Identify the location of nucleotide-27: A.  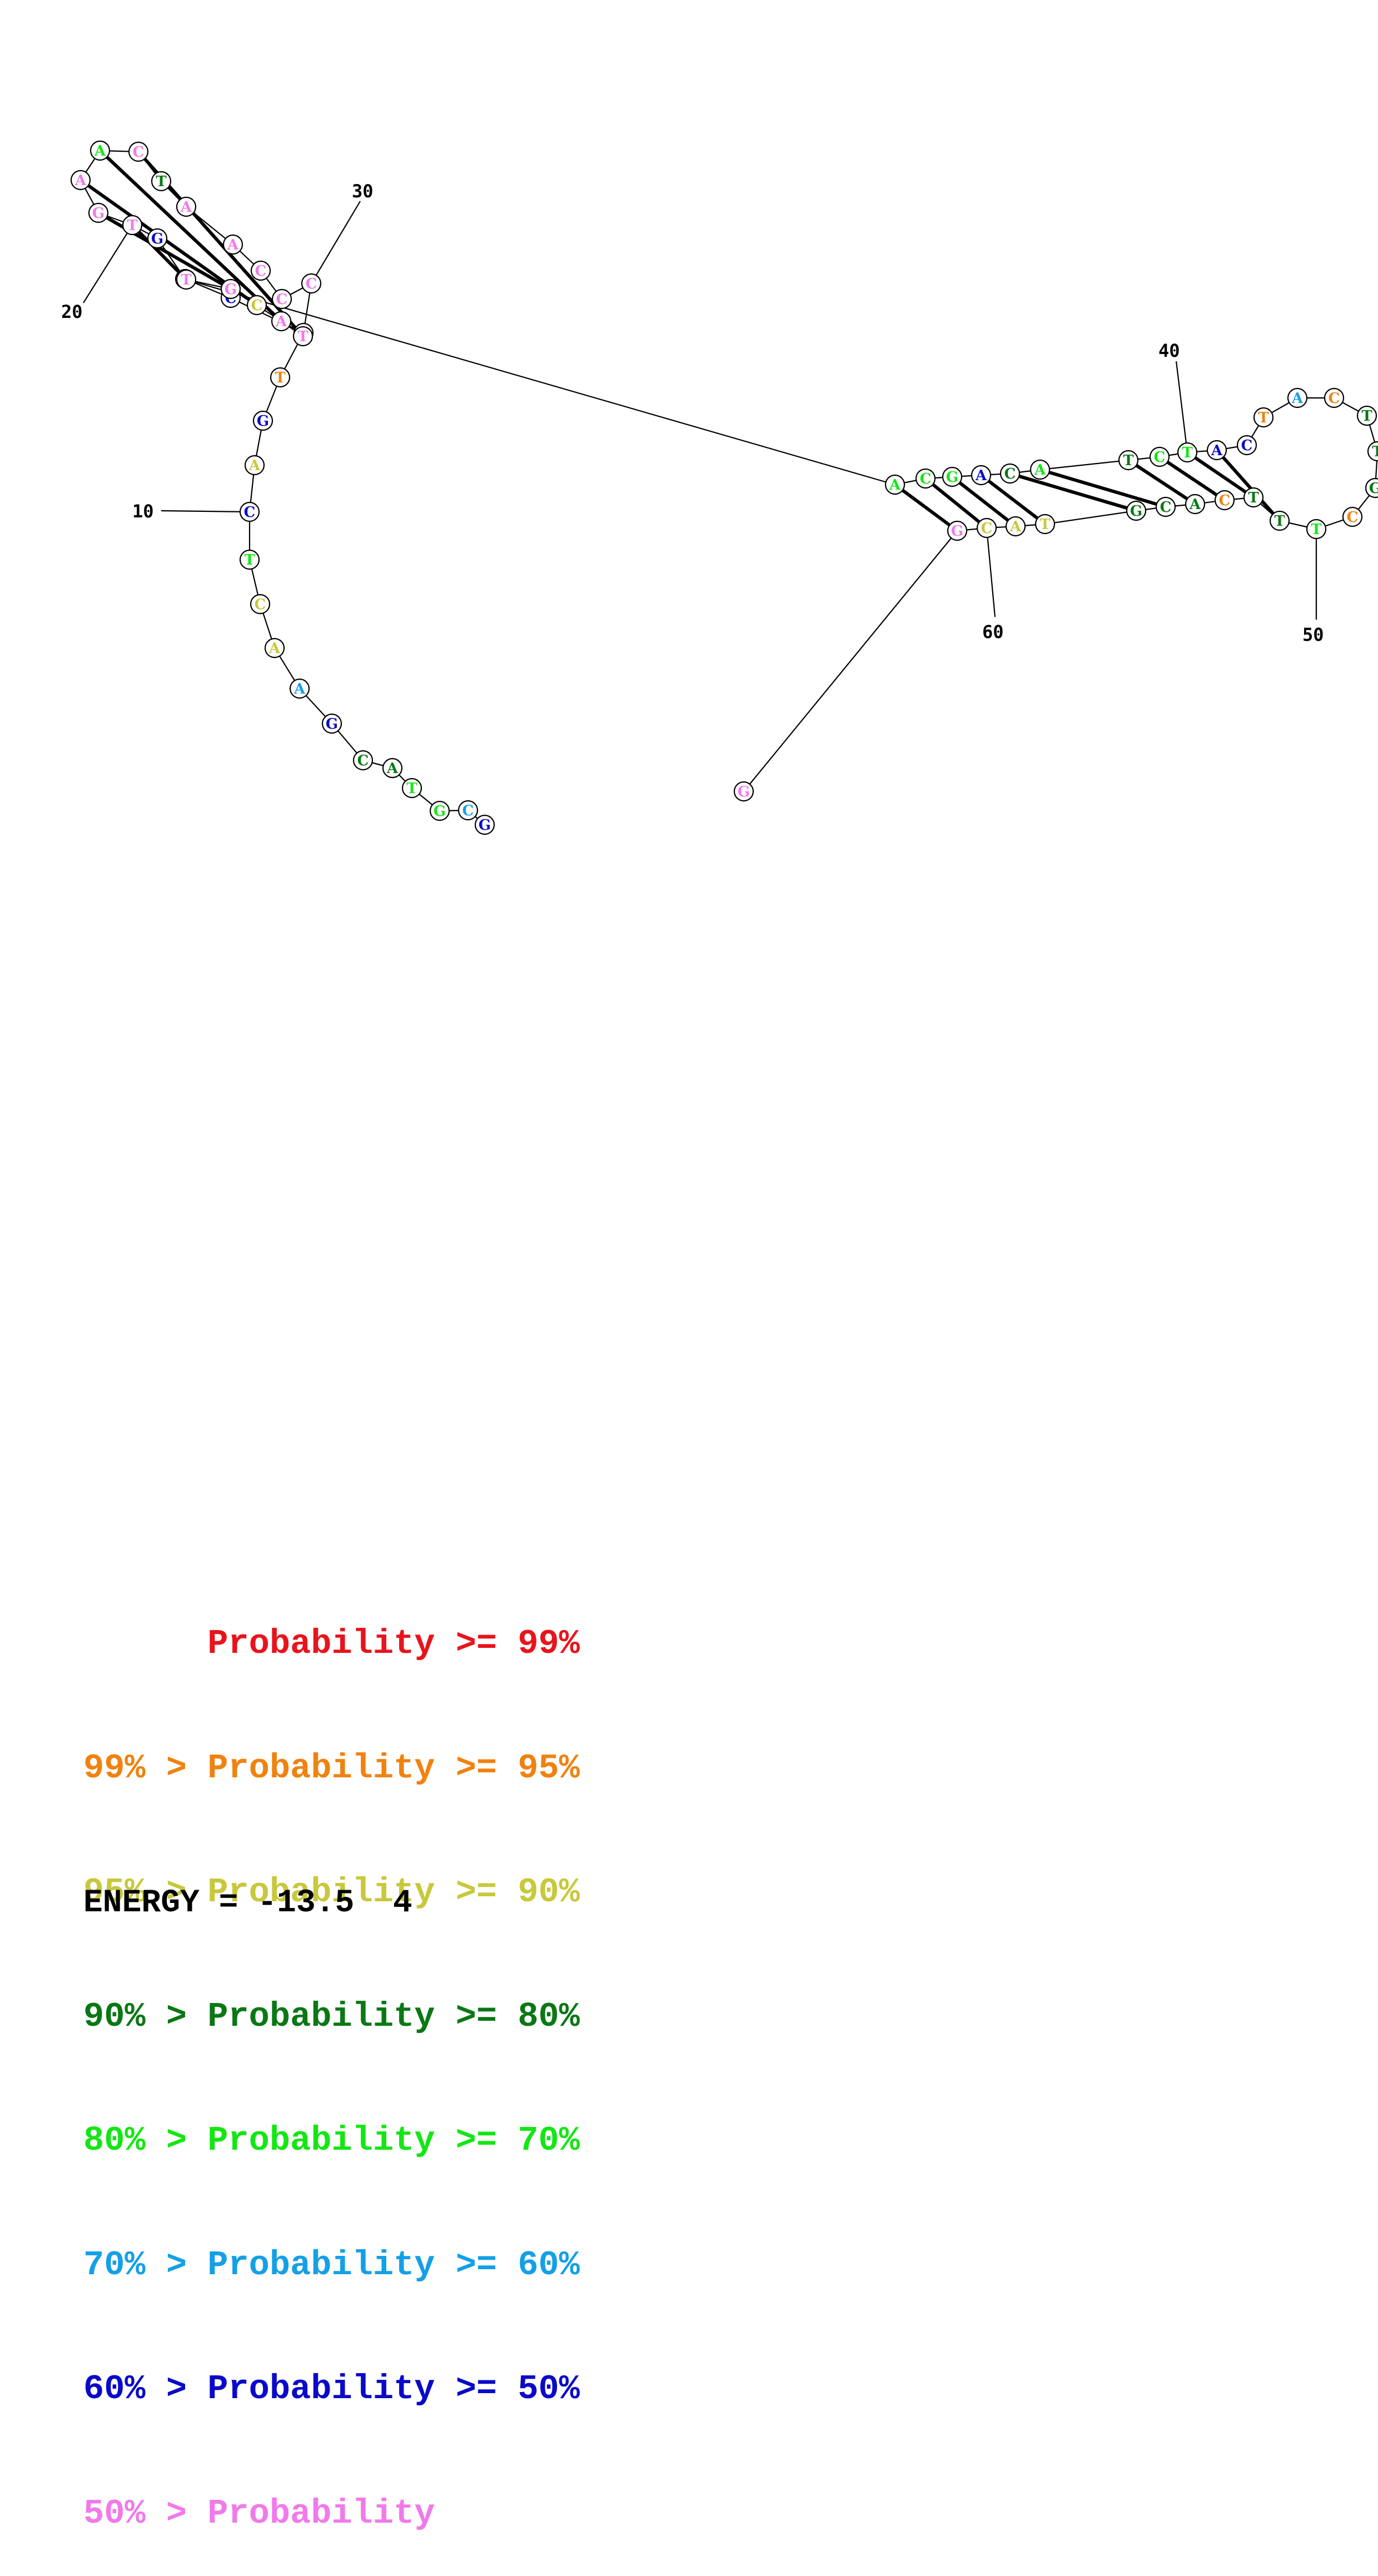
(232, 244).